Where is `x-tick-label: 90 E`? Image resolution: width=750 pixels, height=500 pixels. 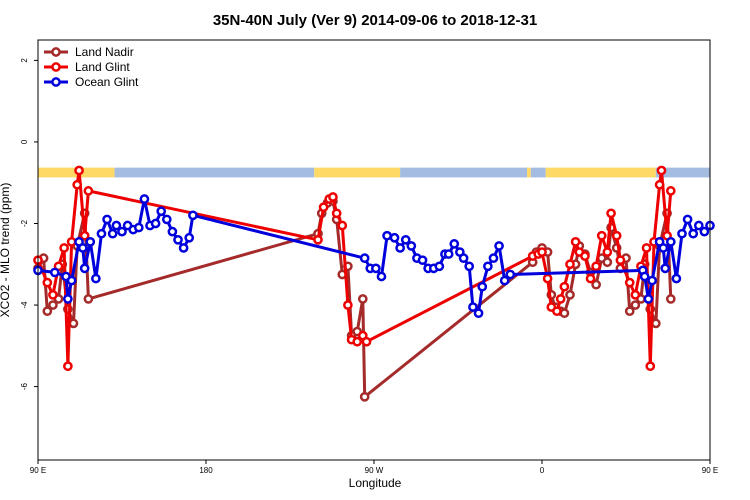
x-tick-label: 90 E is located at coordinates (710, 470).